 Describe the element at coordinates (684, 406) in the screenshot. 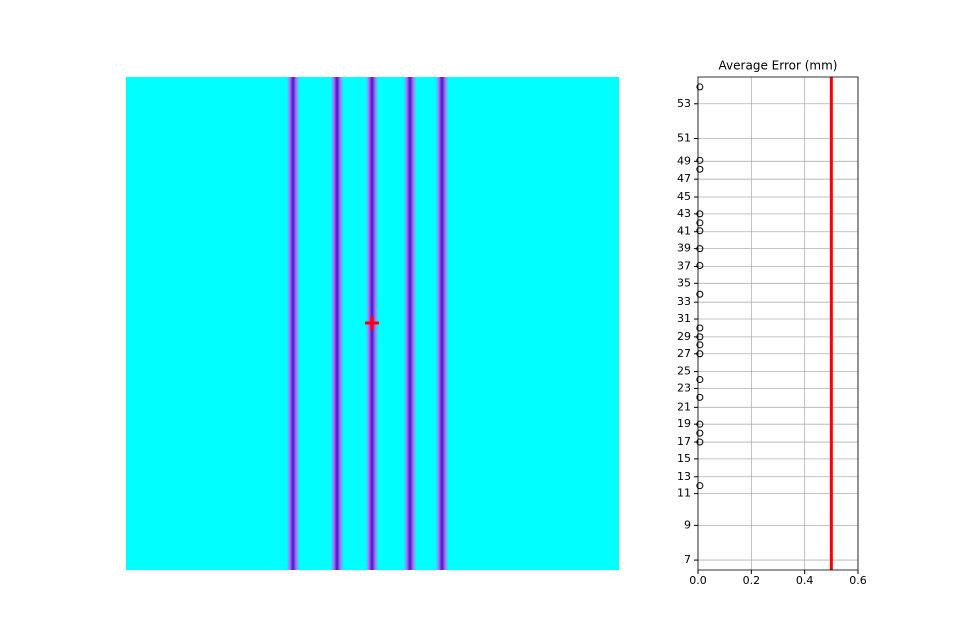

I see `y-tick-label: 21` at that location.